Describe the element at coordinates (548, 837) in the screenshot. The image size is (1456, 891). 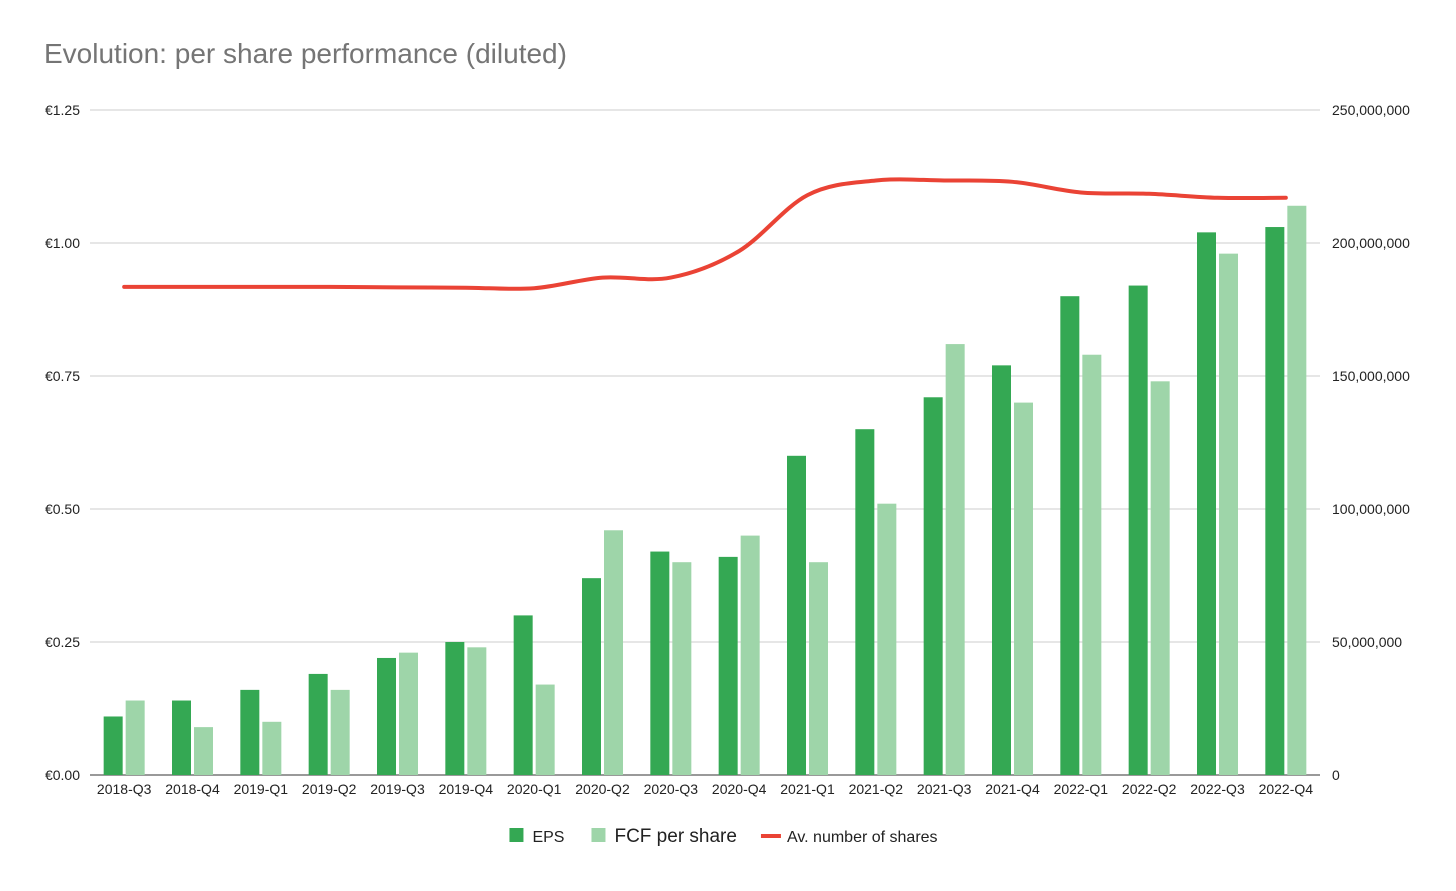
I see `legend-label: EPS` at that location.